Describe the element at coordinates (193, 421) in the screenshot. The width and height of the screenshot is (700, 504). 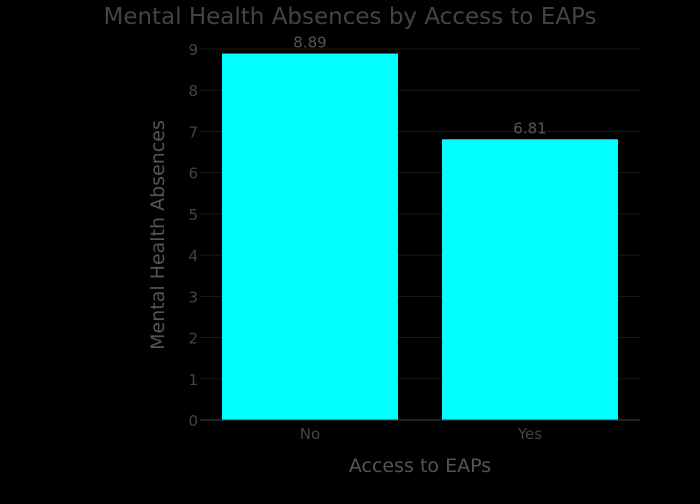
I see `y-tick-label: 0` at that location.